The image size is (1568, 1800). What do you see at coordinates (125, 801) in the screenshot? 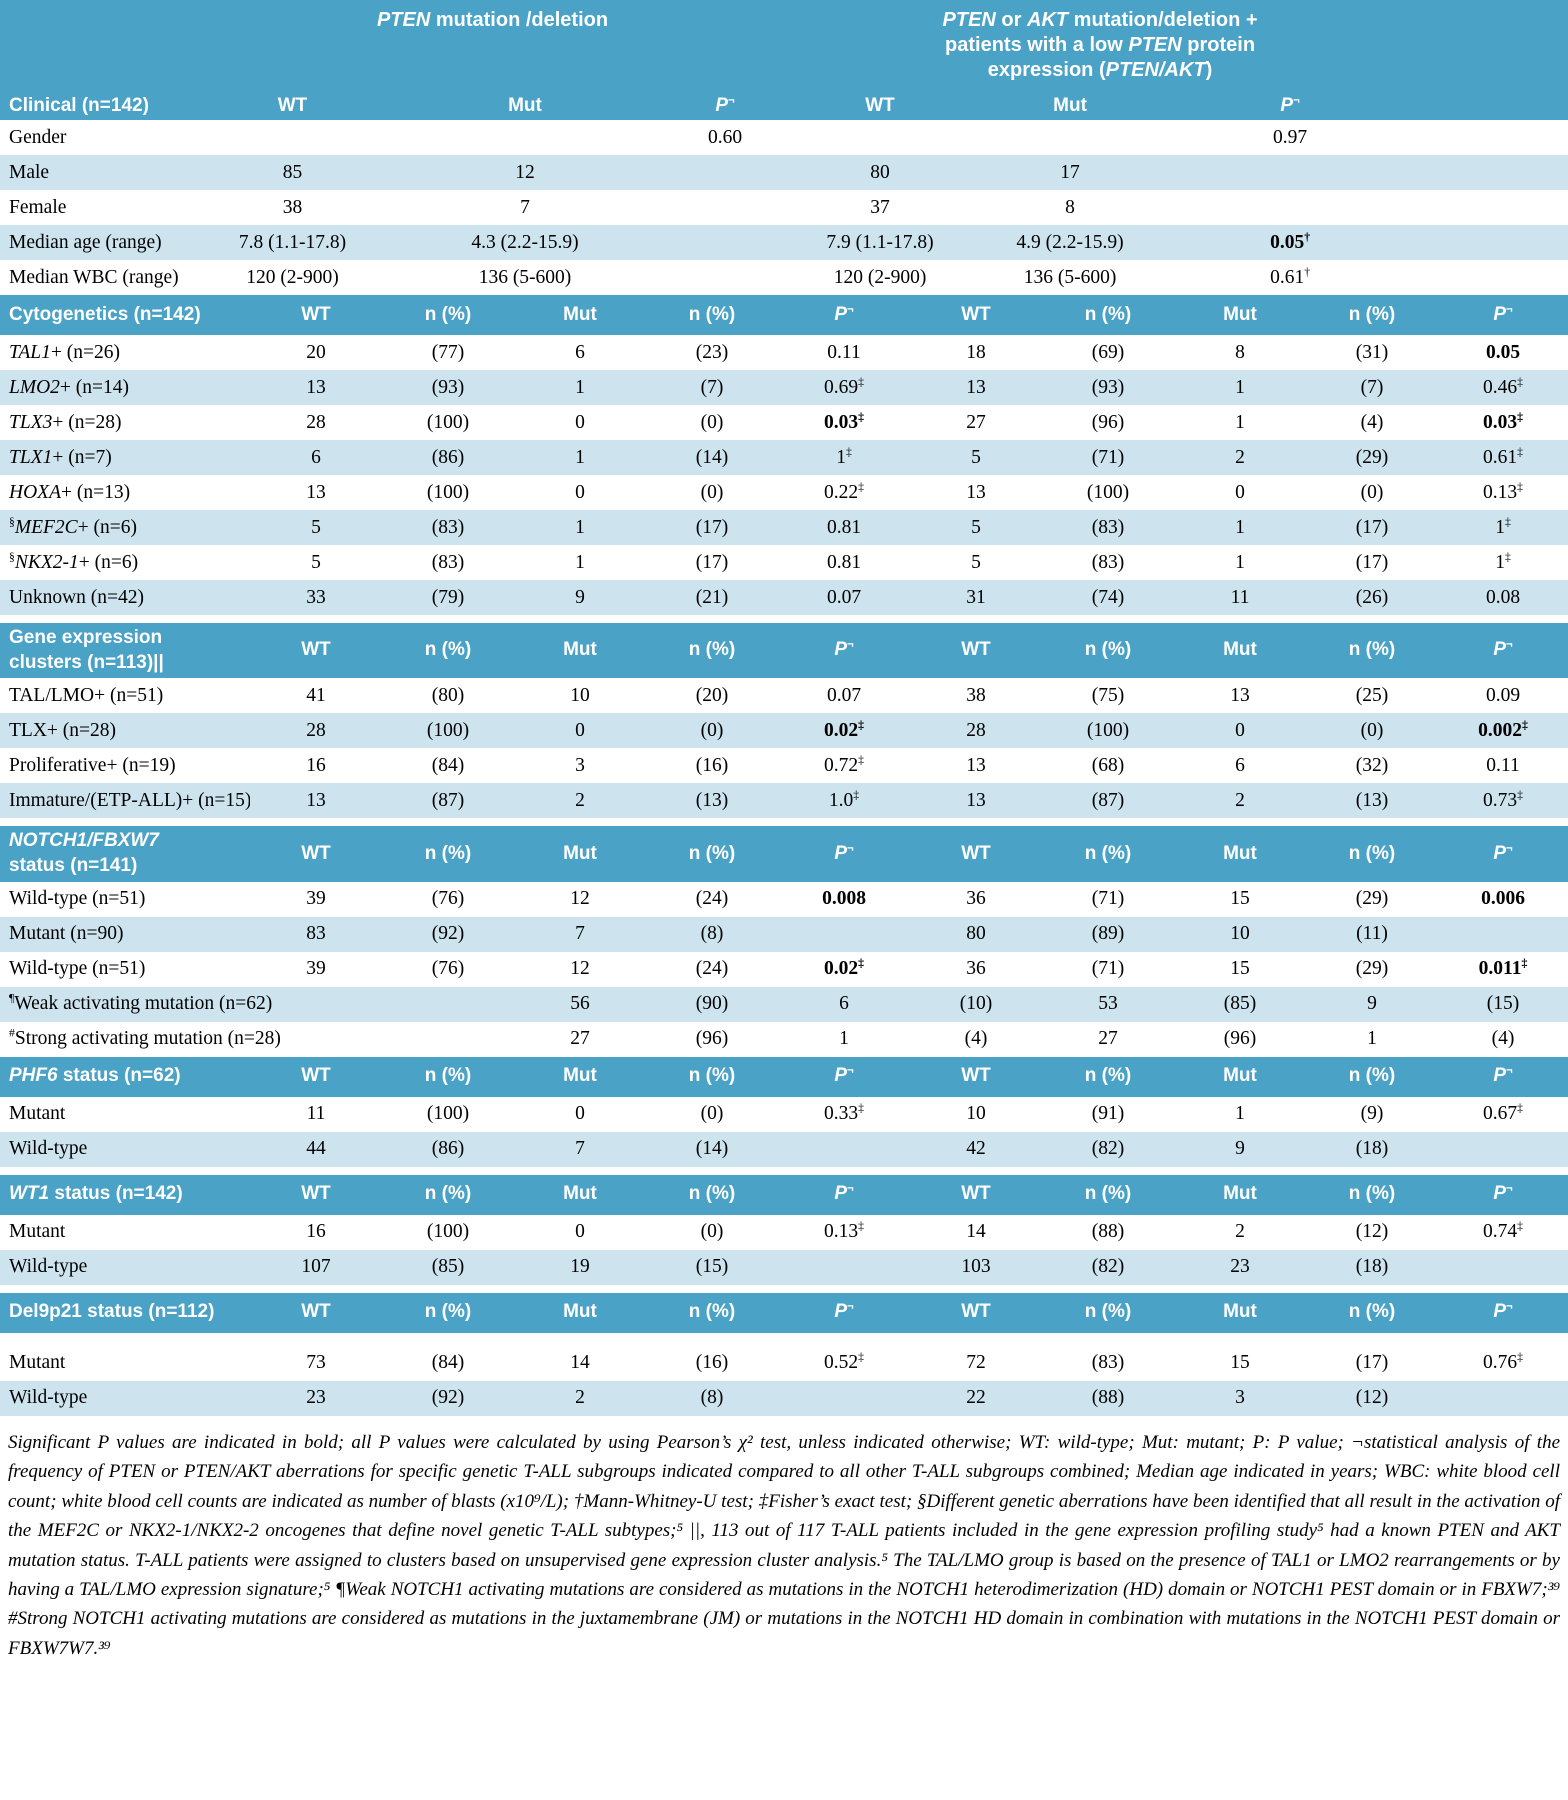
I see `row-label: Immature/(ETP-ALL)+ (n=15)` at bounding box center [125, 801].